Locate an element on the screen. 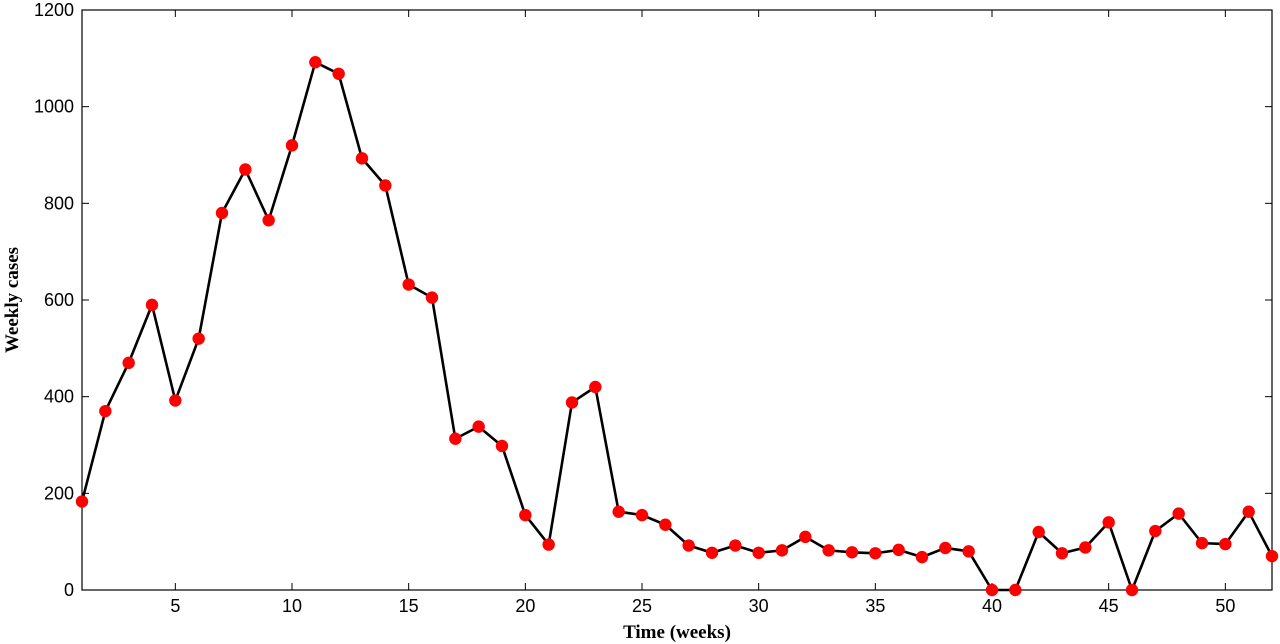 The height and width of the screenshot is (644, 1280). x-tick-label: 45 is located at coordinates (1109, 606).